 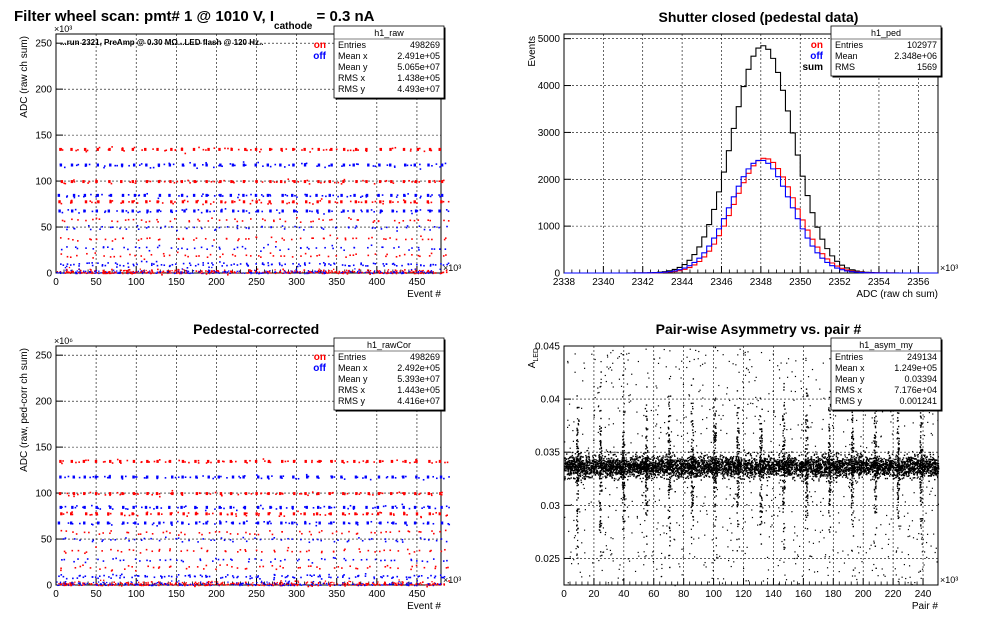 I want to click on stats-value: 498269, so click(x=425, y=45).